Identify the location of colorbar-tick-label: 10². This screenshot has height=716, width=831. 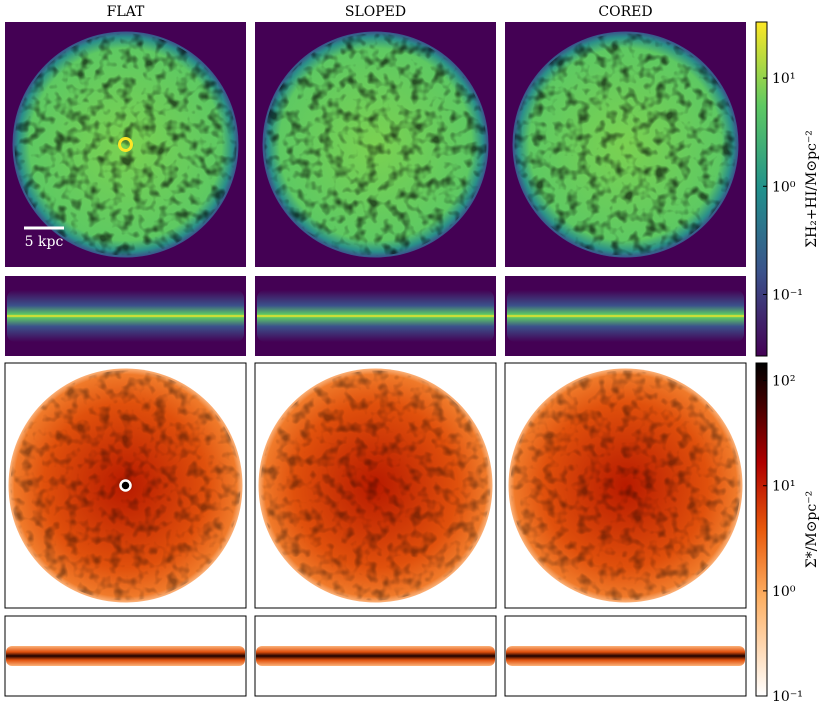
(783, 382).